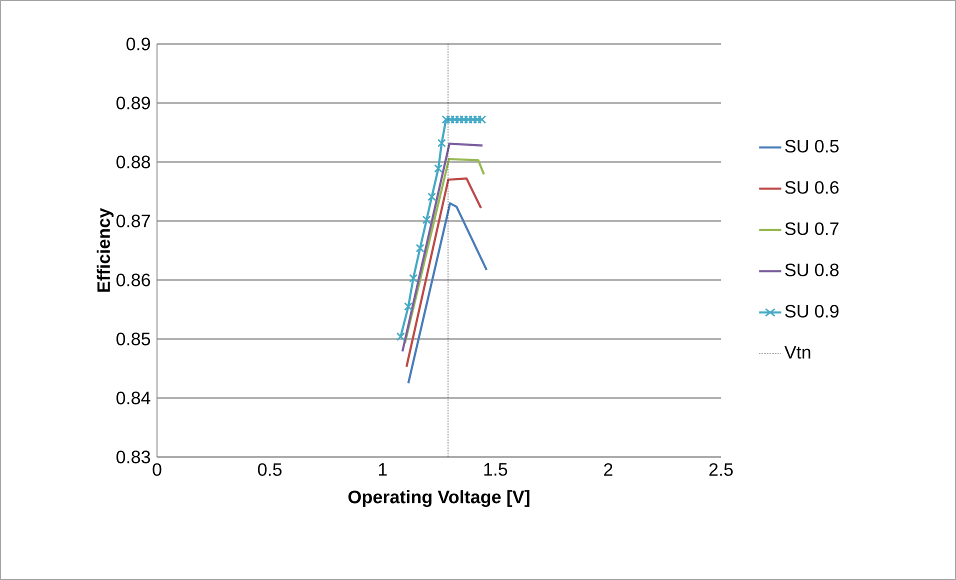 The width and height of the screenshot is (956, 580). Describe the element at coordinates (157, 469) in the screenshot. I see `x-tick-label: 0` at that location.